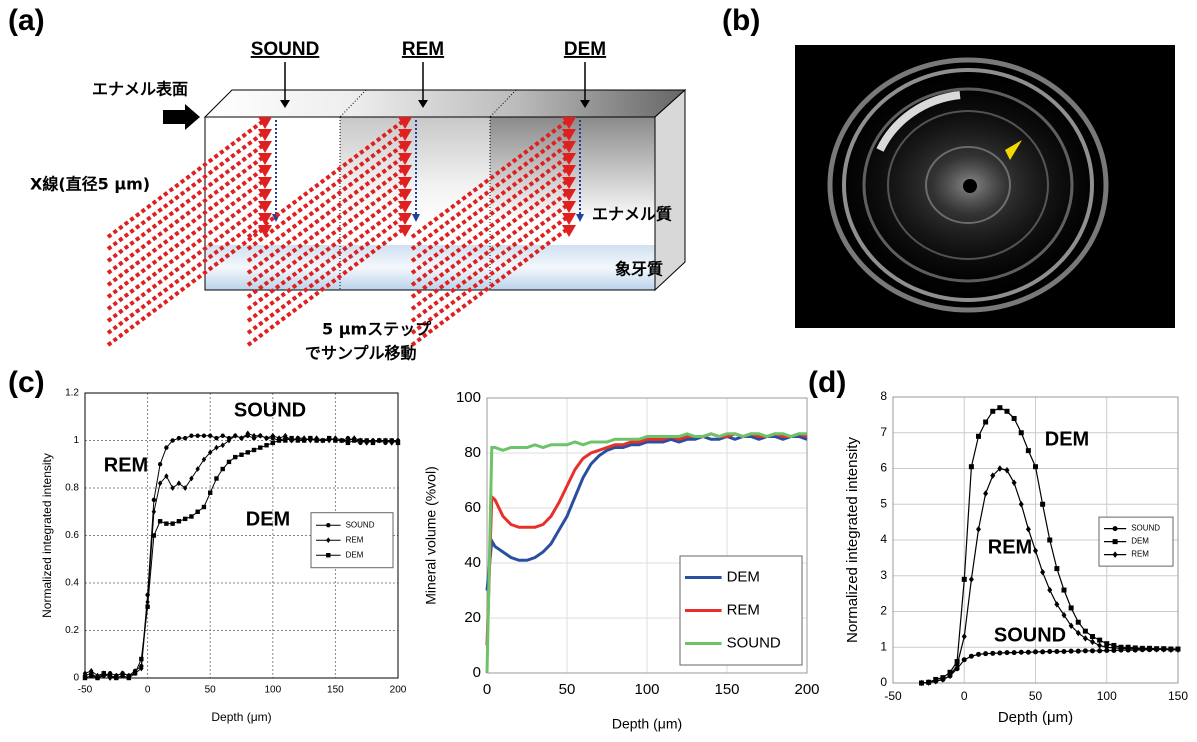 This screenshot has width=1197, height=742. What do you see at coordinates (585, 49) in the screenshot?
I see `column-label: DEM` at bounding box center [585, 49].